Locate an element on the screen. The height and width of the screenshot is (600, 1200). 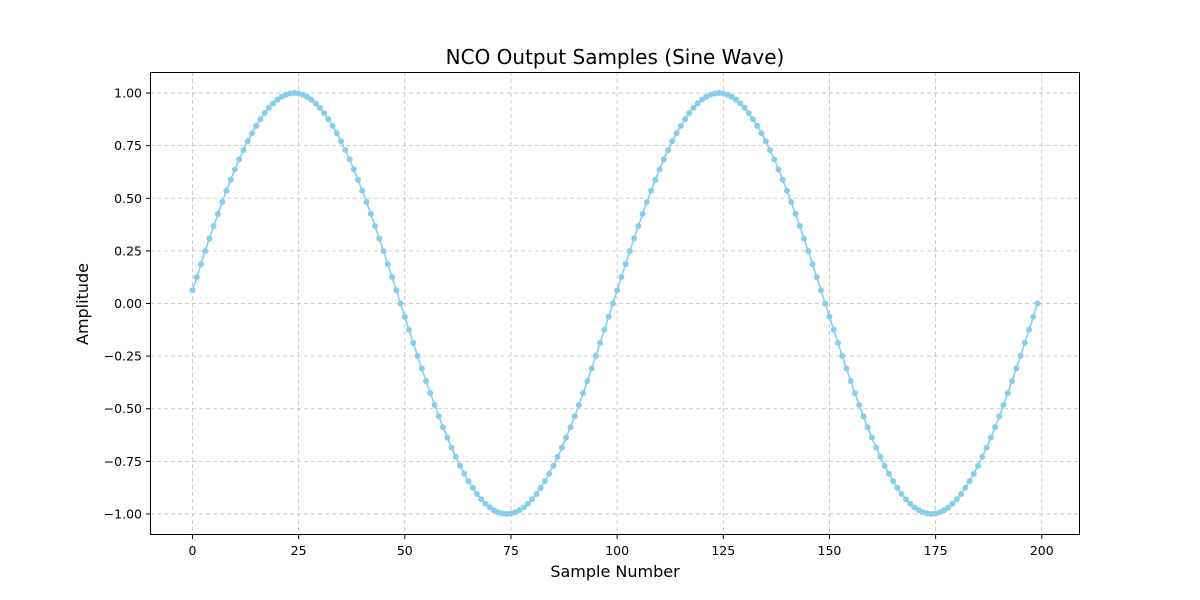
y-tick-label: −0.50 is located at coordinates (123, 408).